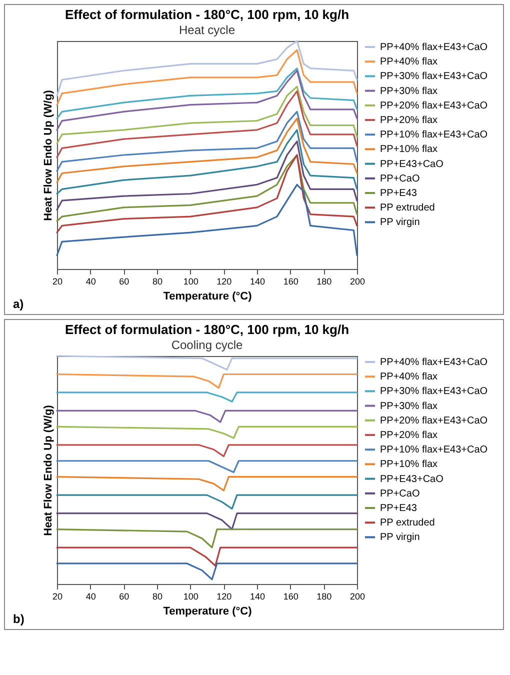 Image resolution: width=510 pixels, height=675 pixels. Describe the element at coordinates (18, 304) in the screenshot. I see `text: a)` at that location.